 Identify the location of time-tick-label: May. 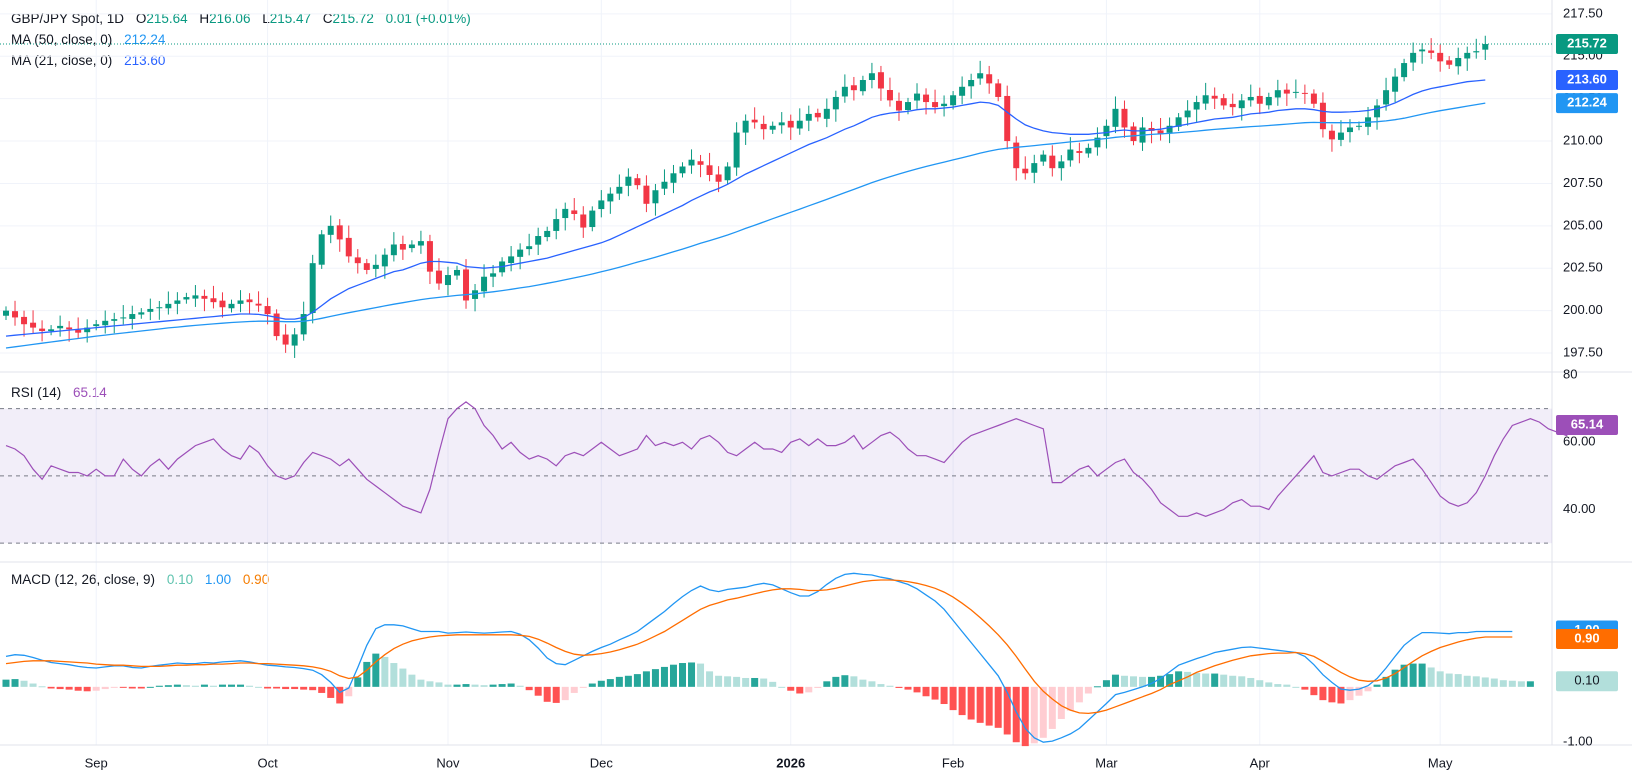
(1440, 762).